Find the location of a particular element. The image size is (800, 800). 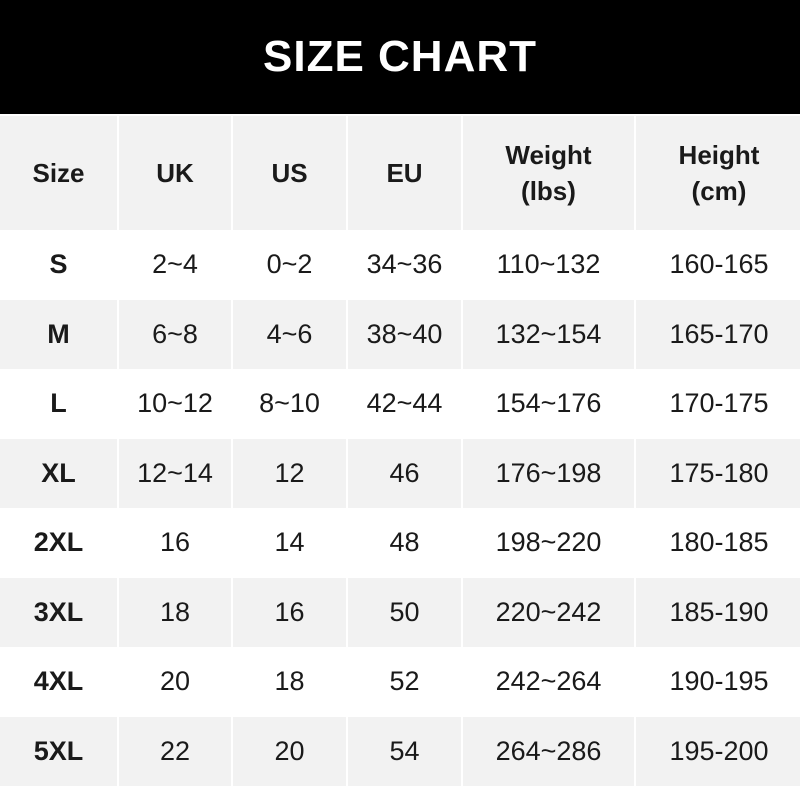

cell-us: 12 is located at coordinates (289, 473).